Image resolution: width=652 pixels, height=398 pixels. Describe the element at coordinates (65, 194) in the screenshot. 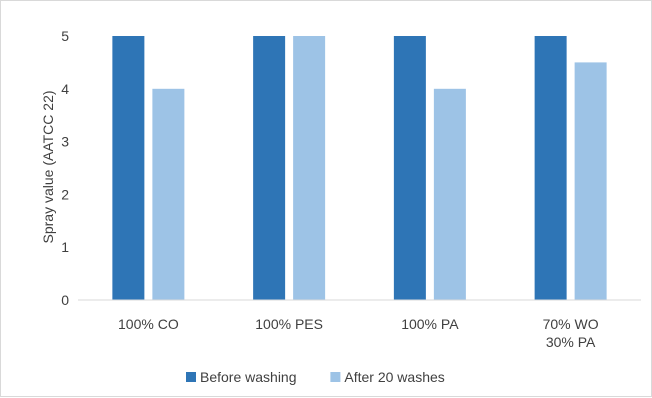

I see `y-tick-label: 2` at that location.